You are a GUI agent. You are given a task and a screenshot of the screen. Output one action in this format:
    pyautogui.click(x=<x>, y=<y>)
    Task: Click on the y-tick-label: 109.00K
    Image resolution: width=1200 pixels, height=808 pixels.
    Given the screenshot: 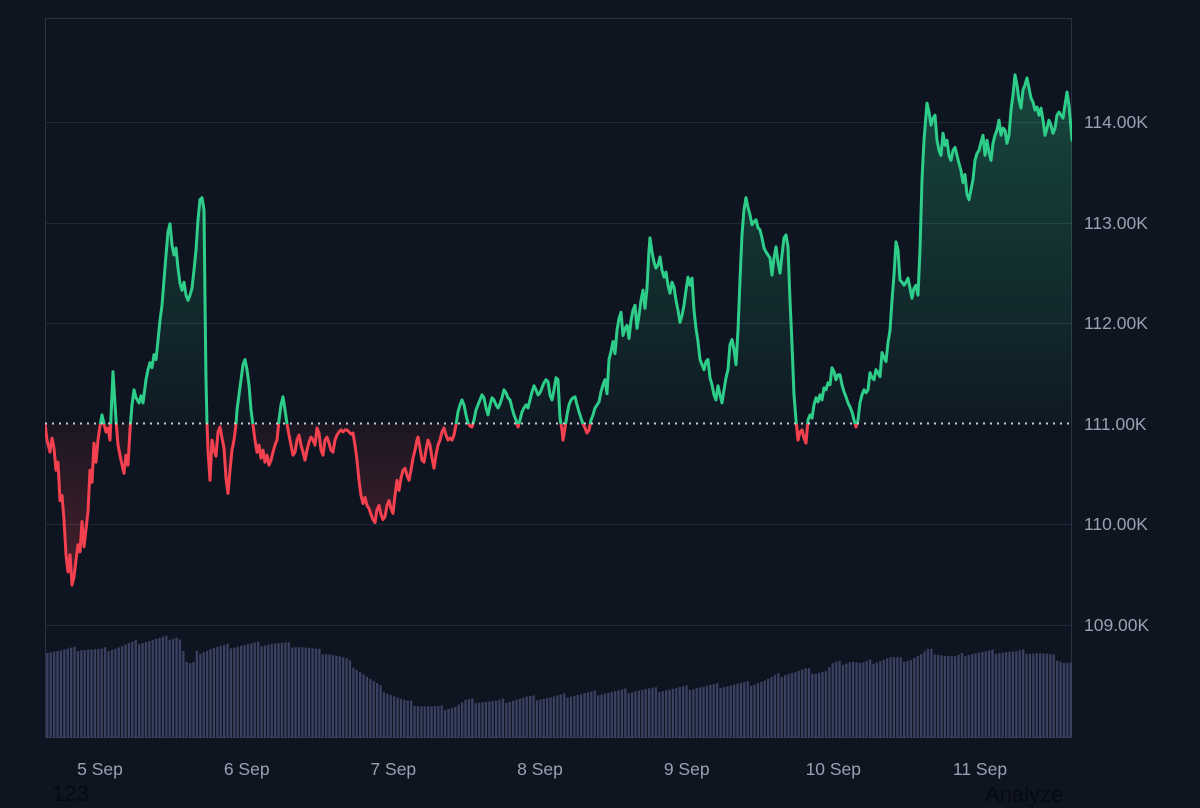 What is the action you would take?
    pyautogui.click(x=1117, y=625)
    